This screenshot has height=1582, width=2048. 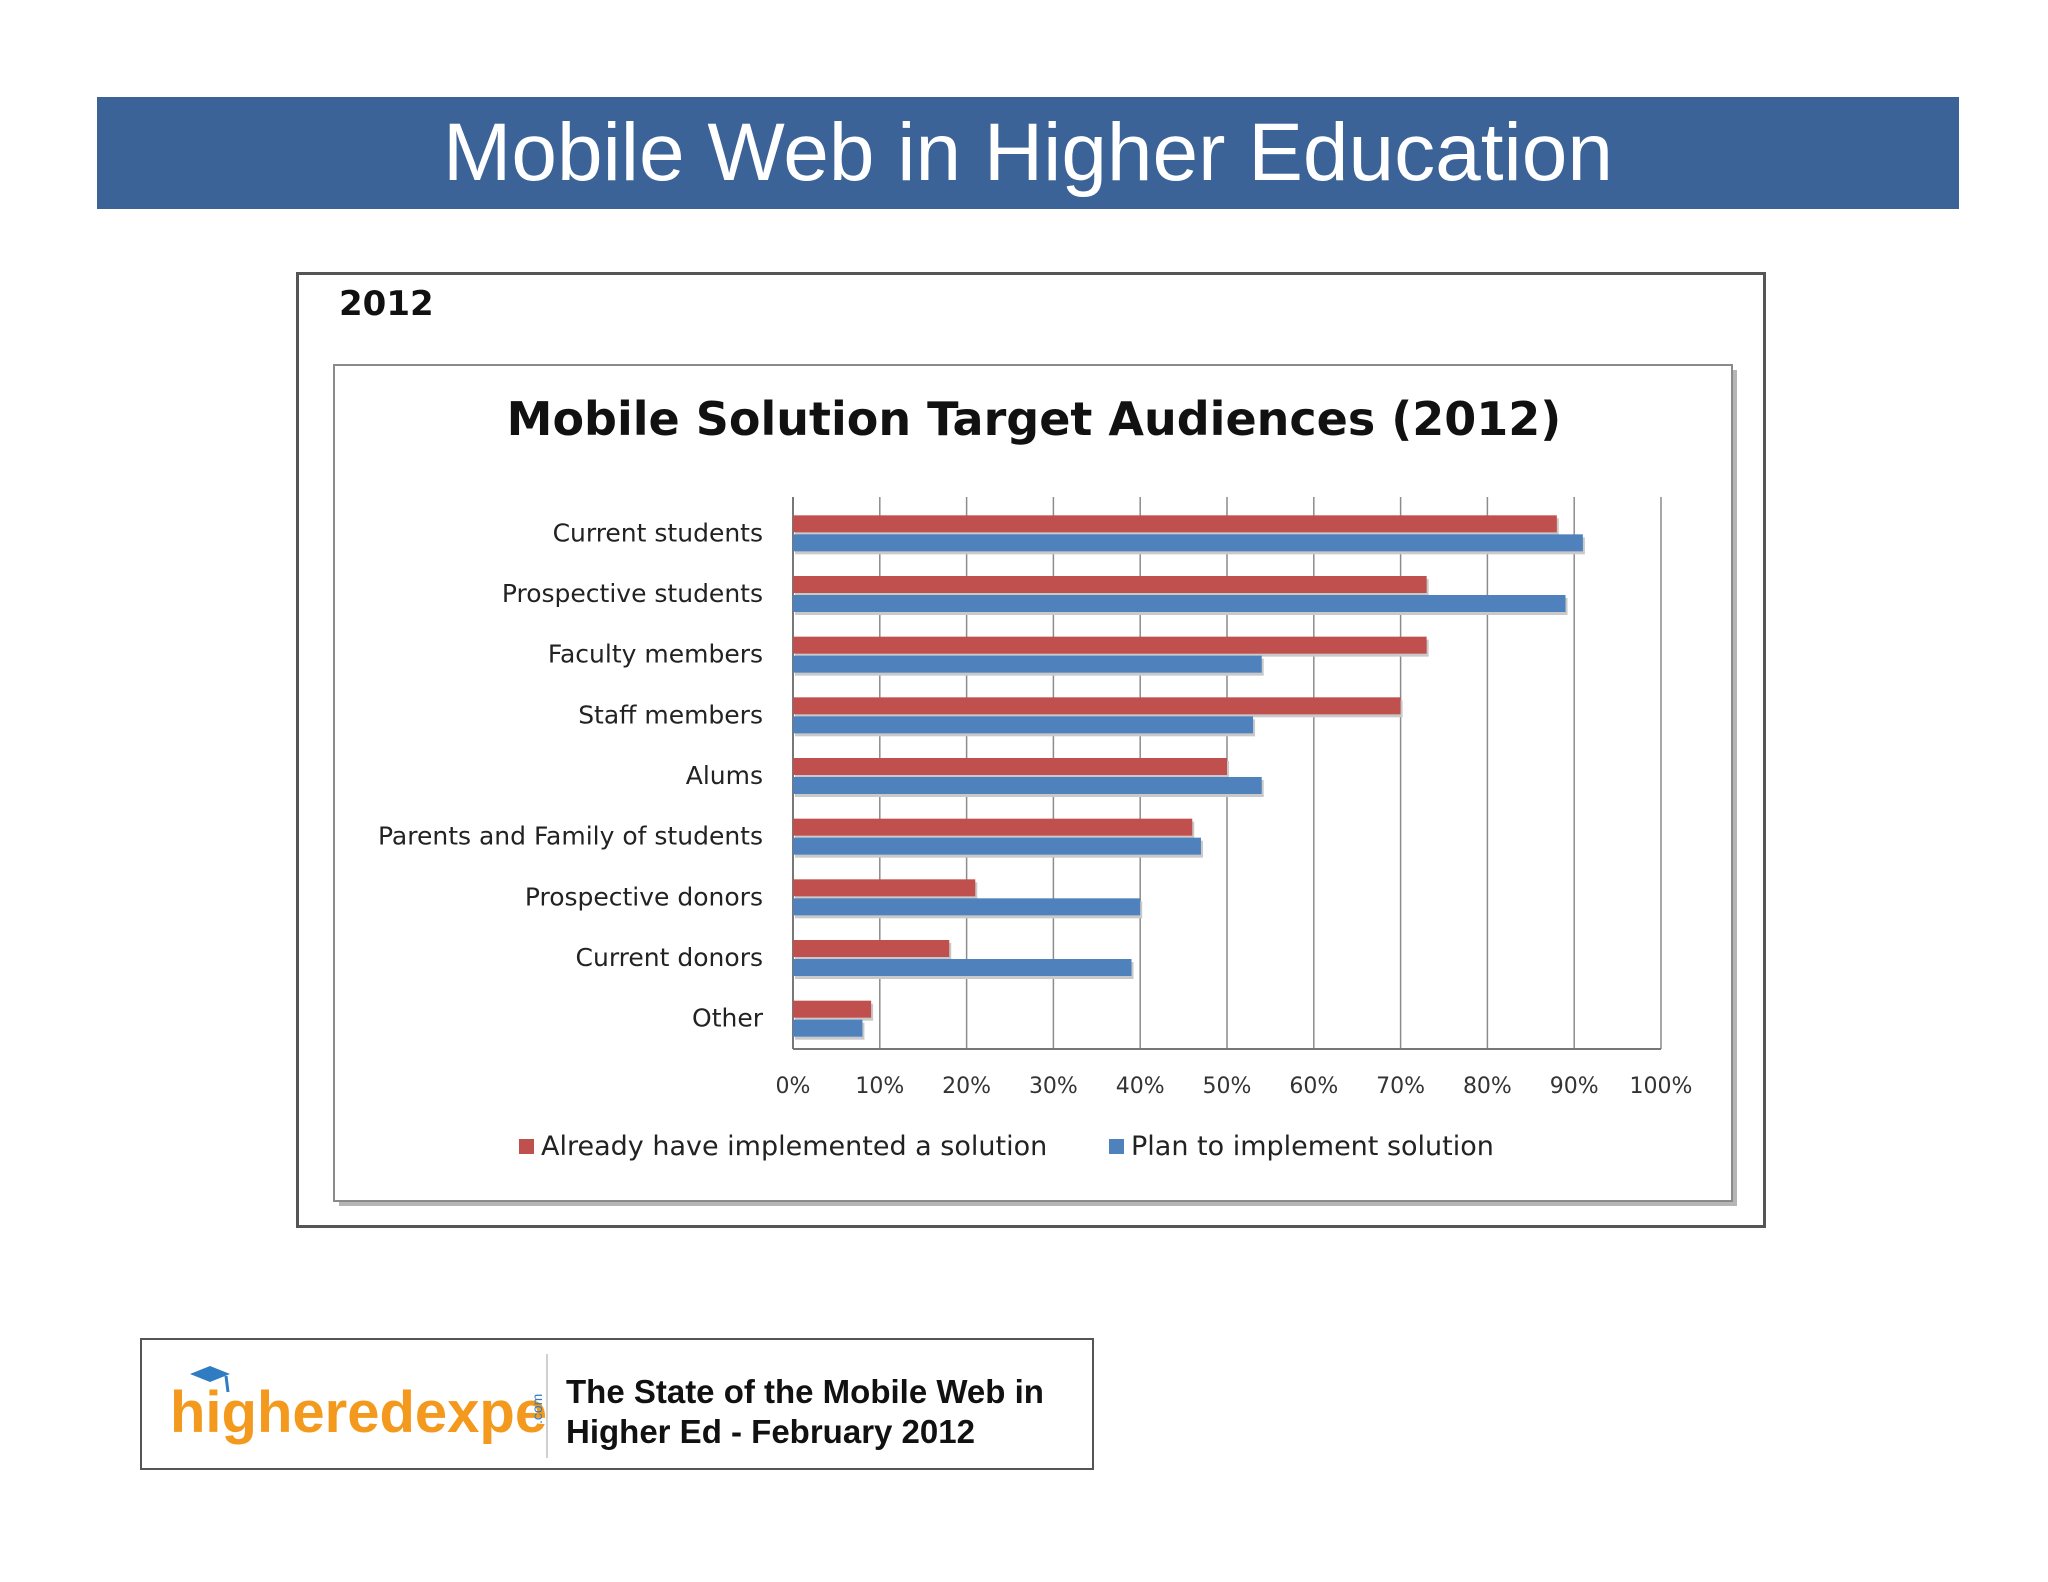 I want to click on category-label: Other, so click(x=728, y=1018).